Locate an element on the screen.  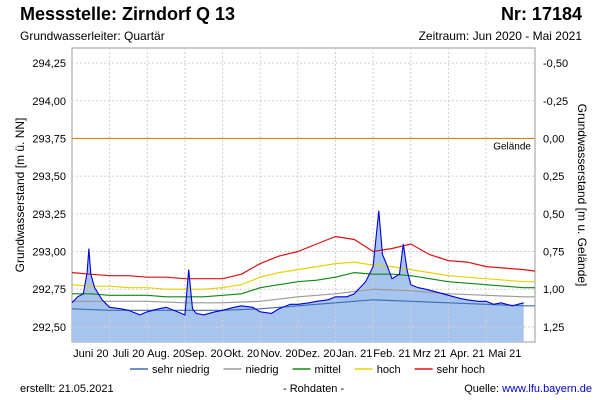
y2-tick-label: 1,00 is located at coordinates (553, 290).